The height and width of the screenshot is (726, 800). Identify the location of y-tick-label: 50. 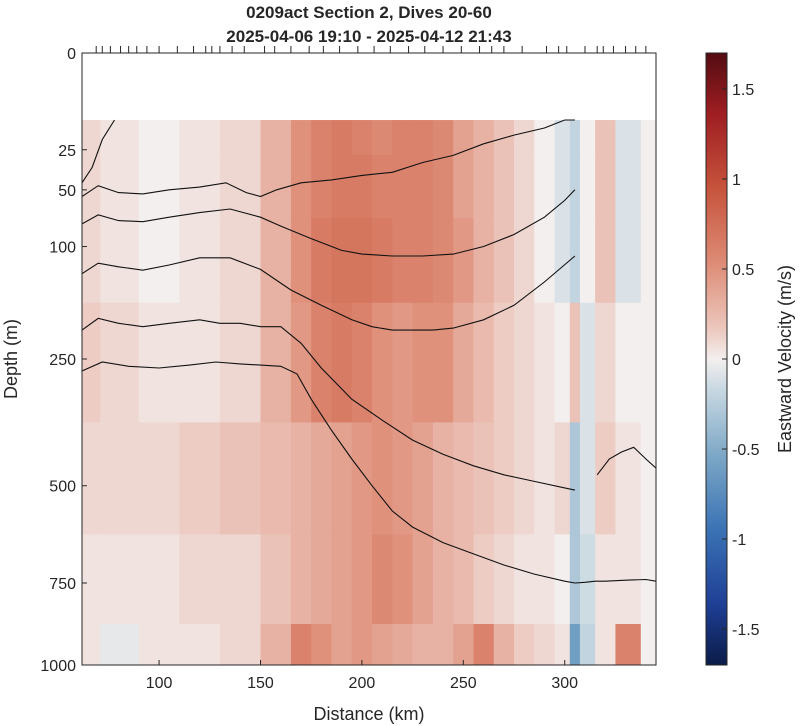
(67, 191).